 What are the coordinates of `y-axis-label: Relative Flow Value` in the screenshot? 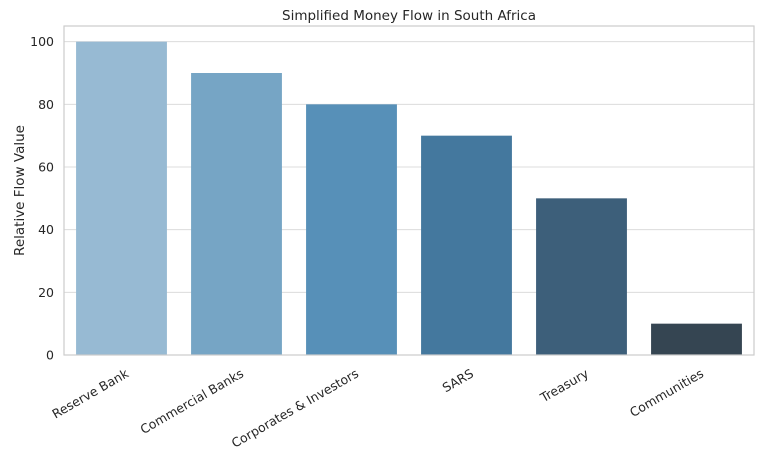 It's located at (20, 190).